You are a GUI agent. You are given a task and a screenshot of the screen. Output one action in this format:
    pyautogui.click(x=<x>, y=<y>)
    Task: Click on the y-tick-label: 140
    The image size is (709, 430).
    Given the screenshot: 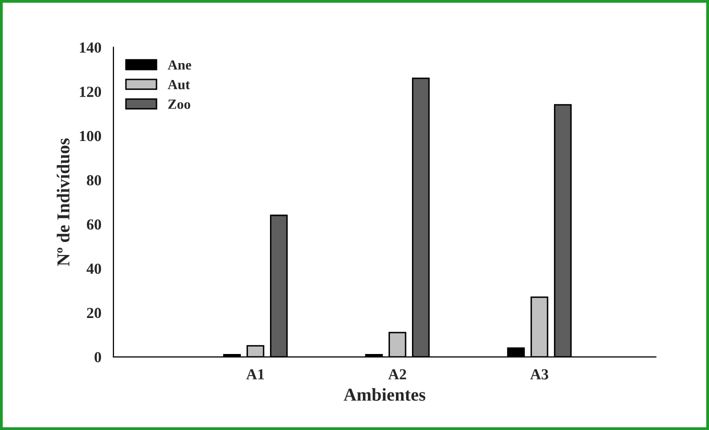 What is the action you would take?
    pyautogui.click(x=91, y=47)
    